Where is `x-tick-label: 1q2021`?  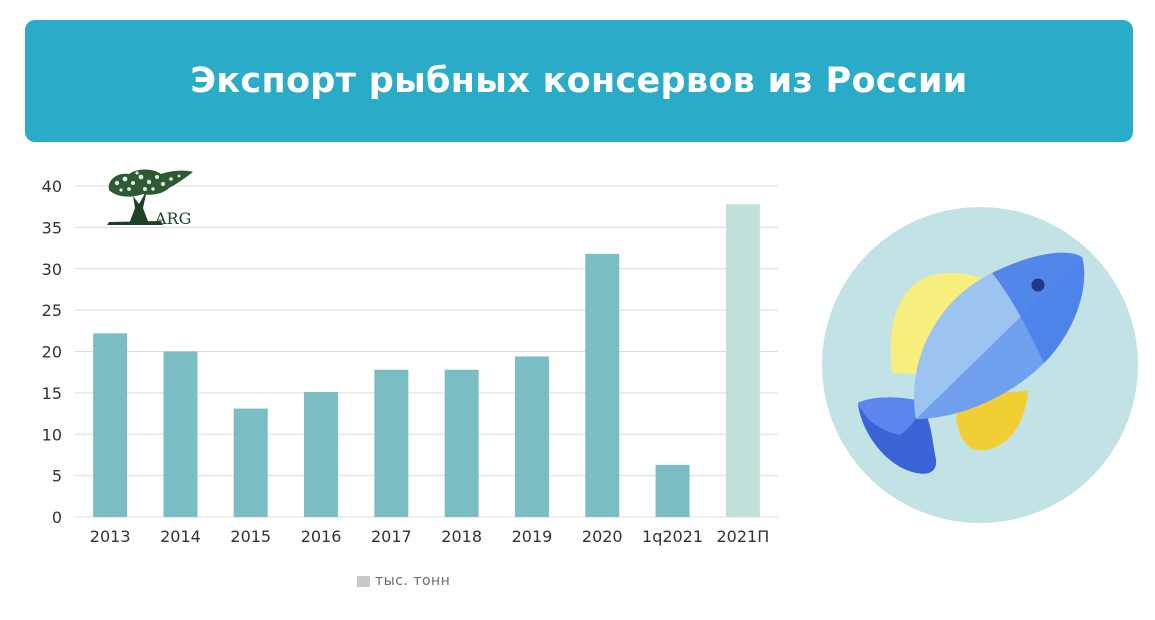 x-tick-label: 1q2021 is located at coordinates (672, 536).